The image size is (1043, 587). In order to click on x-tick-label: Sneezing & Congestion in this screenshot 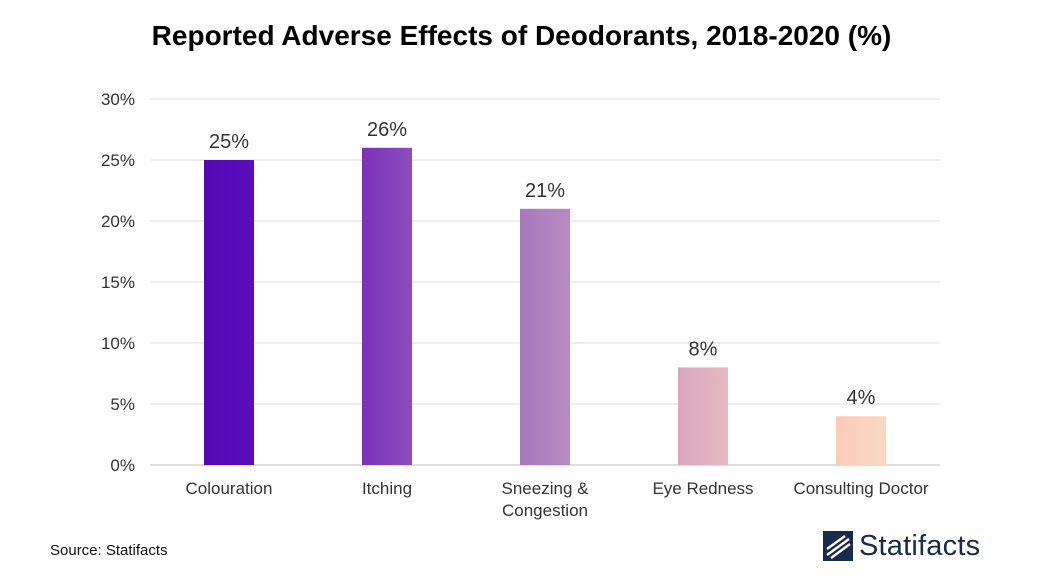, I will do `click(546, 499)`.